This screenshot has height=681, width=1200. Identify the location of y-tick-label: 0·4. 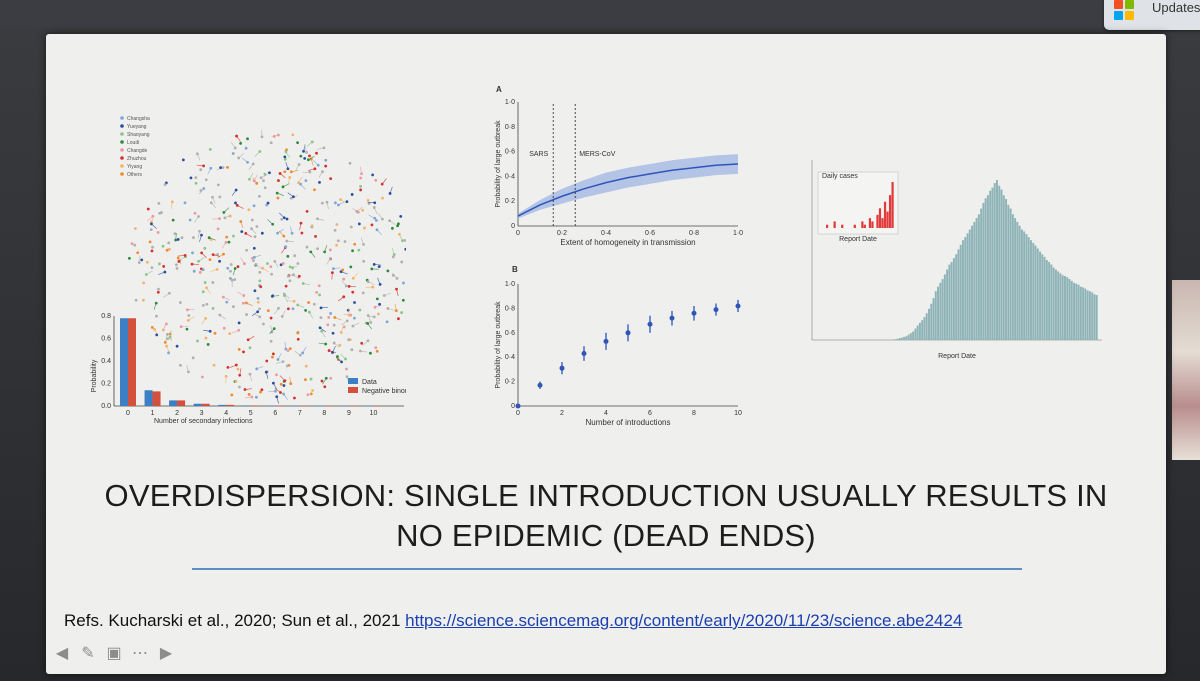
(510, 357).